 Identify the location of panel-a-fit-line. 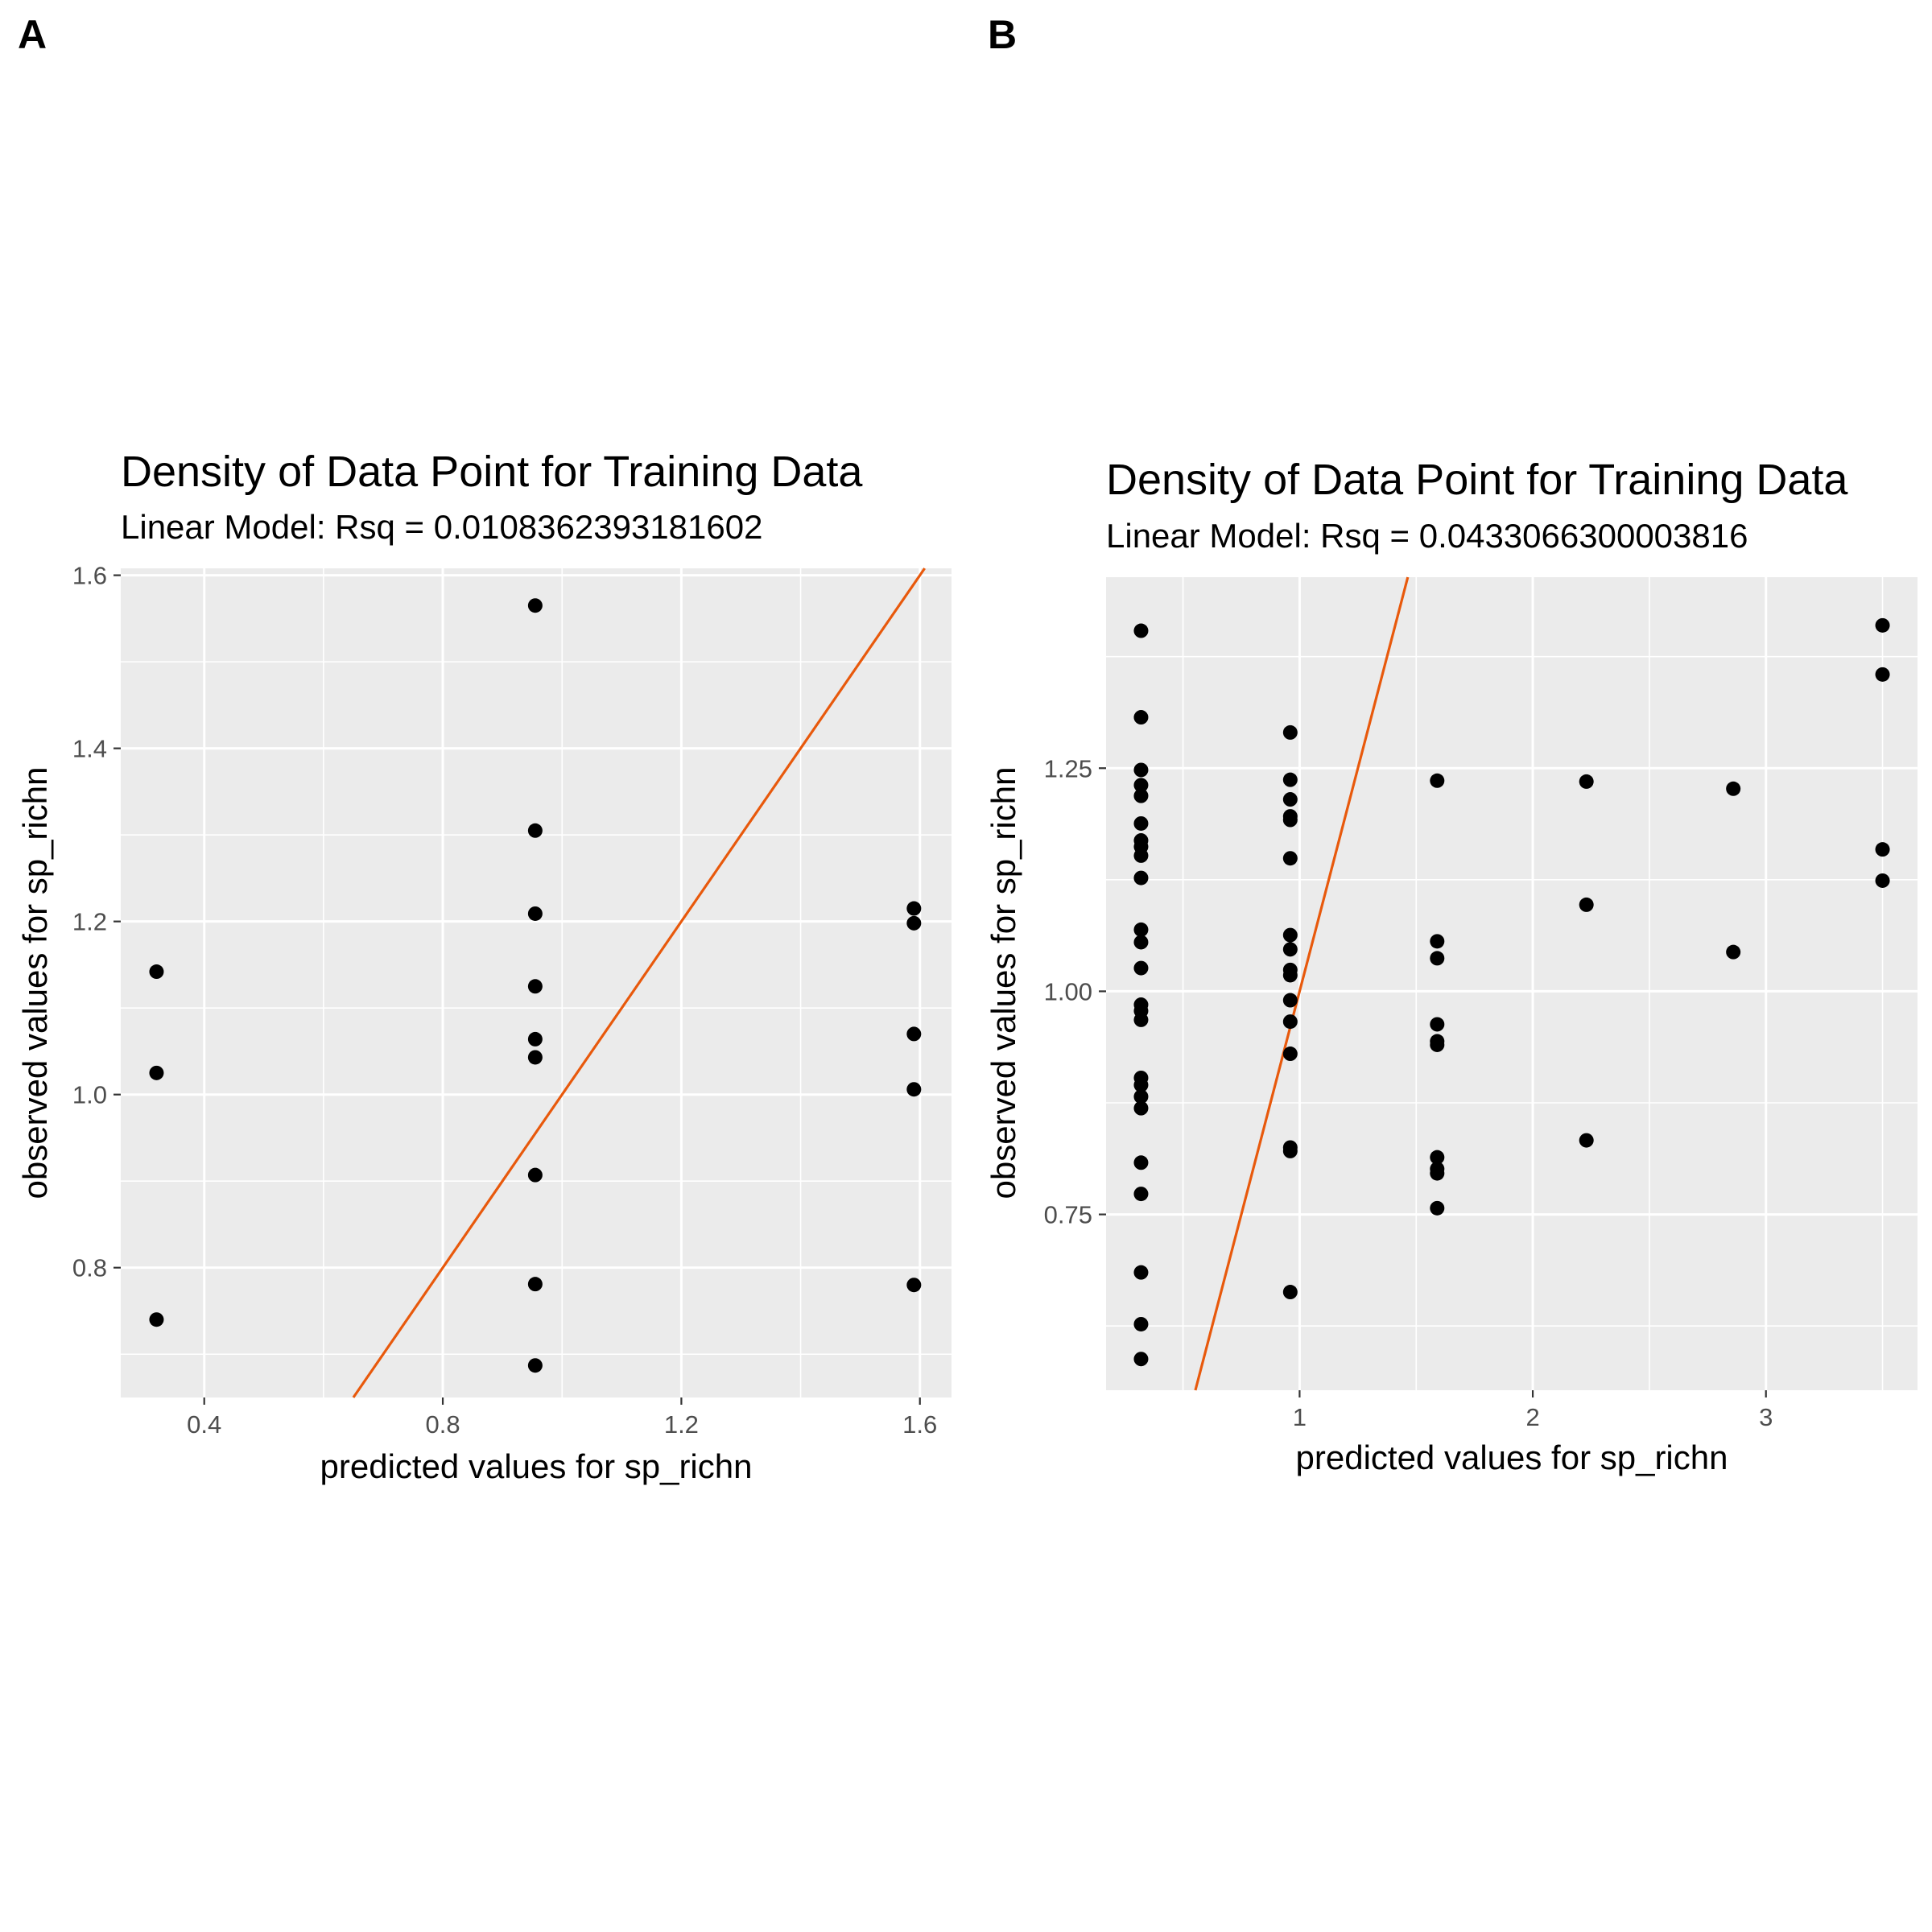
(639, 983).